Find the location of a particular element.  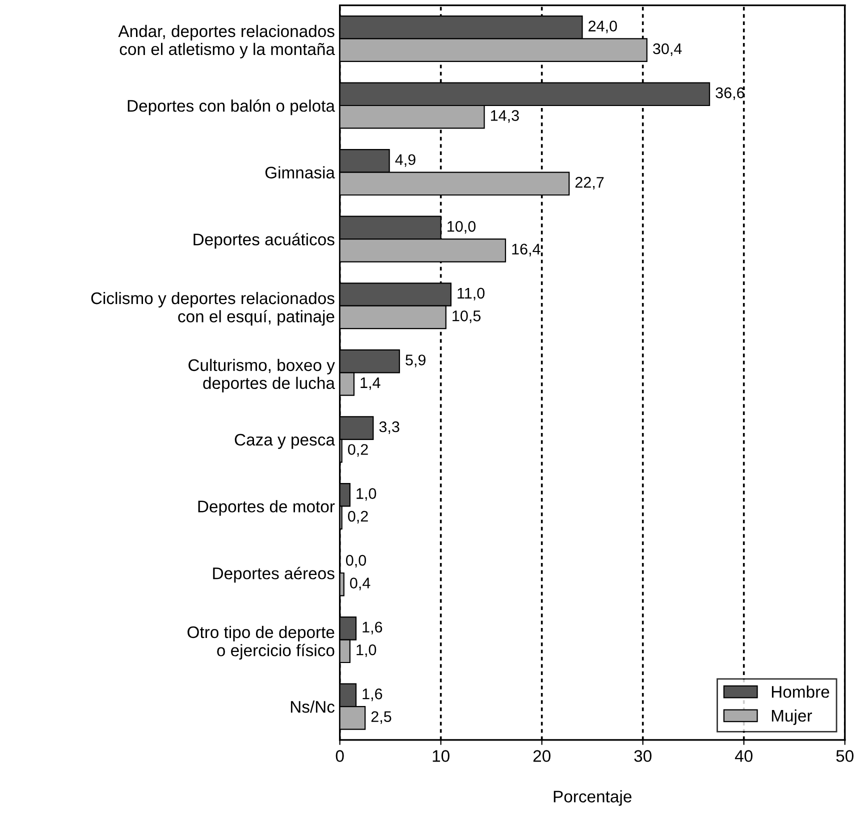

data-label: 5,9 is located at coordinates (416, 361).